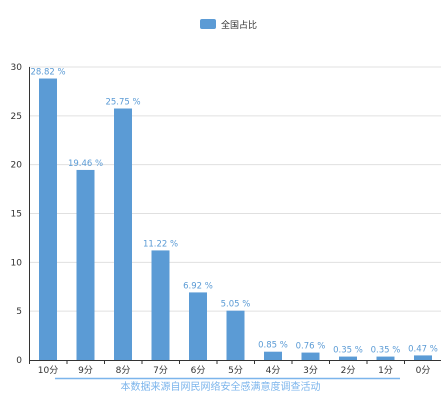 The image size is (441, 394). What do you see at coordinates (19, 312) in the screenshot?
I see `y-tick-label: 5` at bounding box center [19, 312].